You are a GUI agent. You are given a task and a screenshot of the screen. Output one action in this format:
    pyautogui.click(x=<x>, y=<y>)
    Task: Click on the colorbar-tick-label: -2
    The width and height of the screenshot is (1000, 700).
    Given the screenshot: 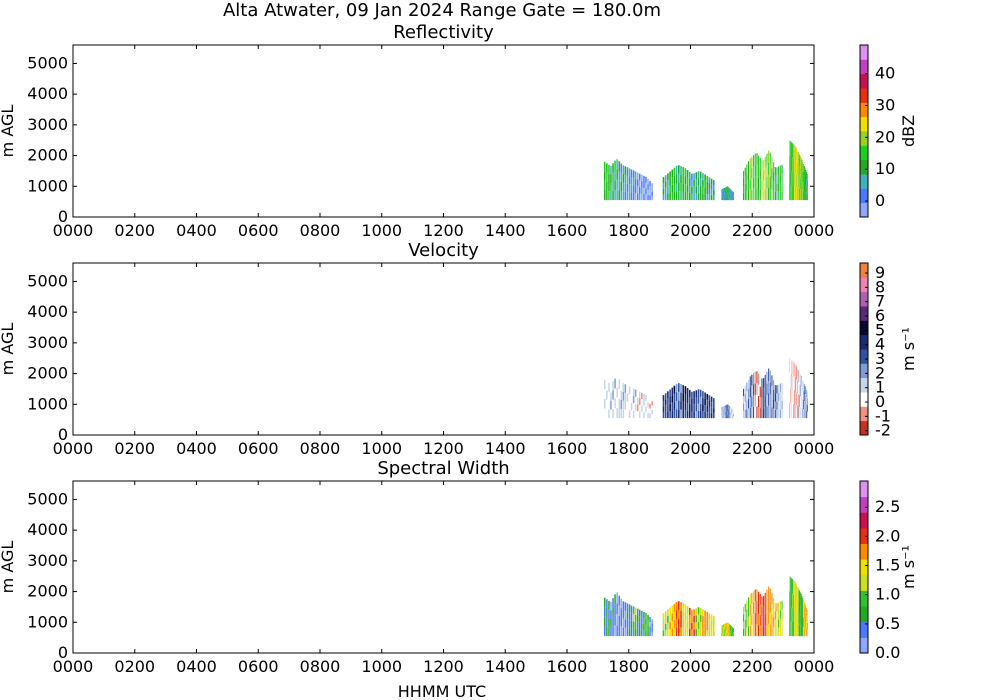 What is the action you would take?
    pyautogui.click(x=883, y=430)
    